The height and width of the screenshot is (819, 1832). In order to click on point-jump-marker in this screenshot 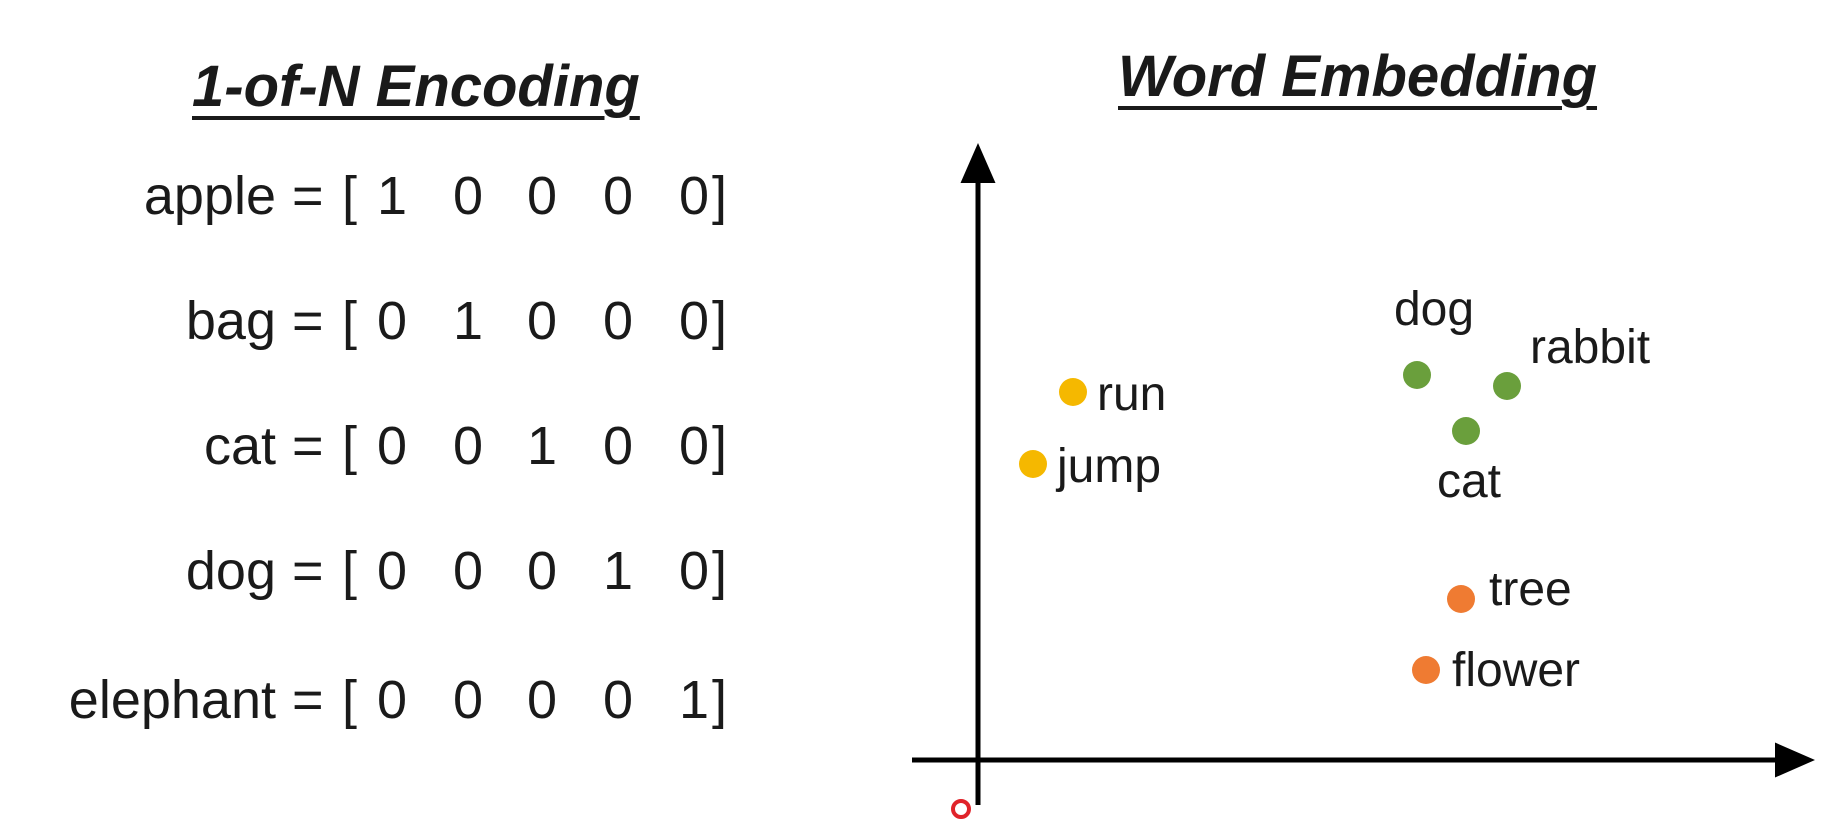, I will do `click(1033, 464)`.